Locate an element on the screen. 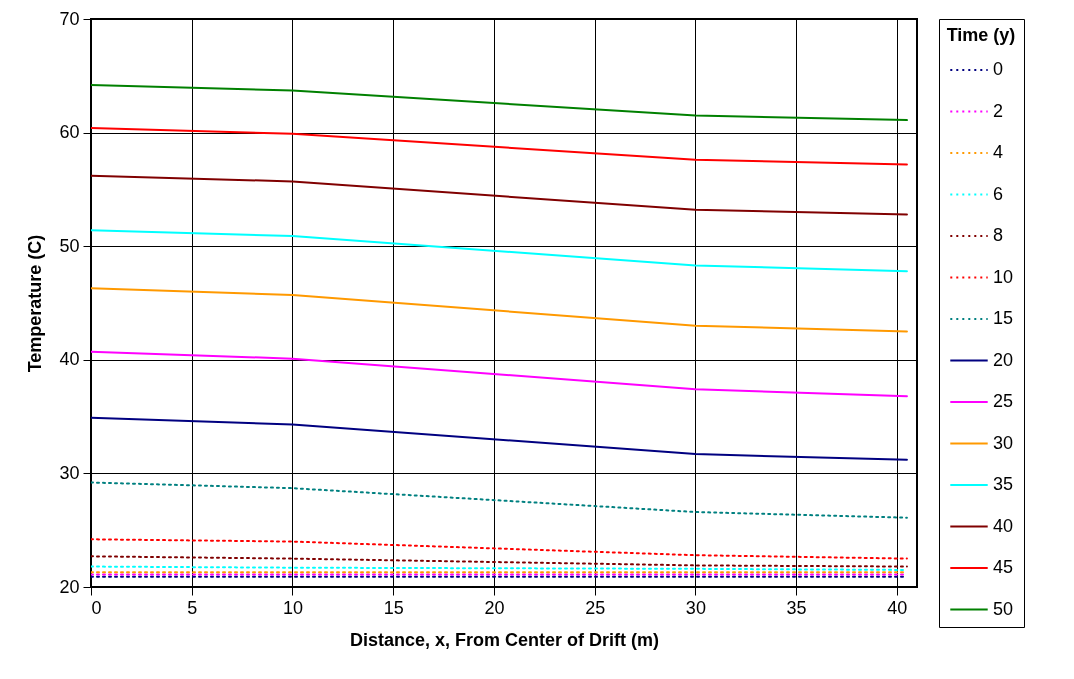 This screenshot has height=679, width=1074. x-tick-label: 5 is located at coordinates (192, 607).